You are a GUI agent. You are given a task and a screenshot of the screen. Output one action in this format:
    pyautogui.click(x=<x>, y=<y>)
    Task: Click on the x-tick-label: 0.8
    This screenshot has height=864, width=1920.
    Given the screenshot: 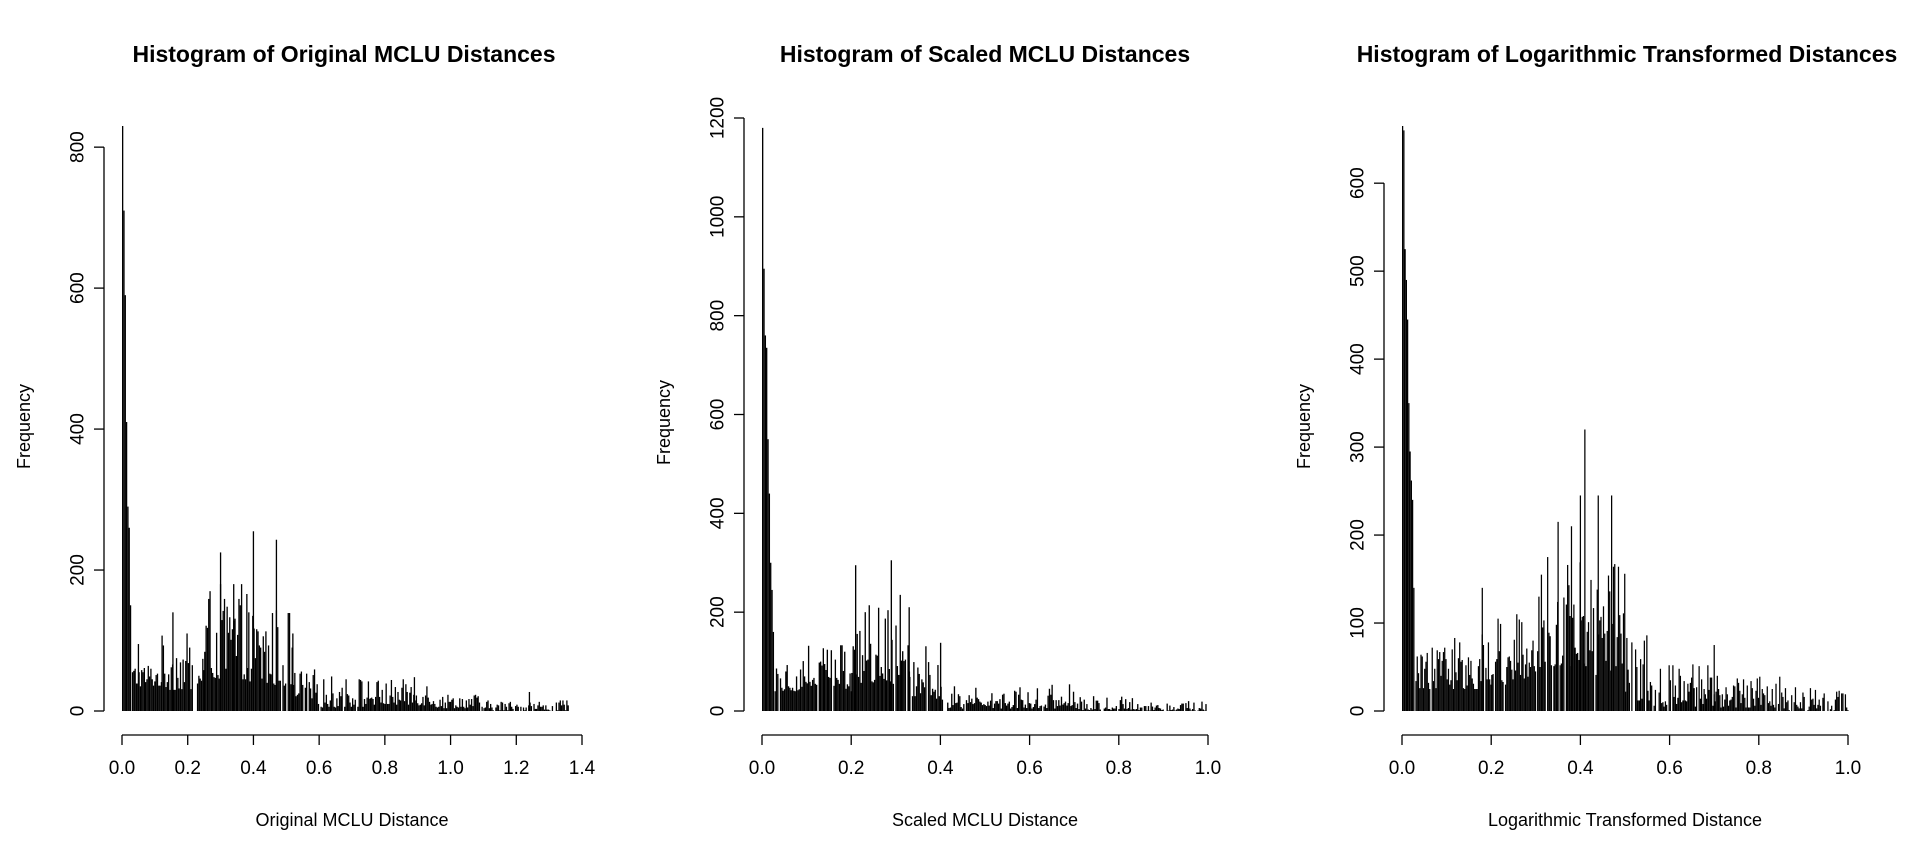 What is the action you would take?
    pyautogui.click(x=1119, y=768)
    